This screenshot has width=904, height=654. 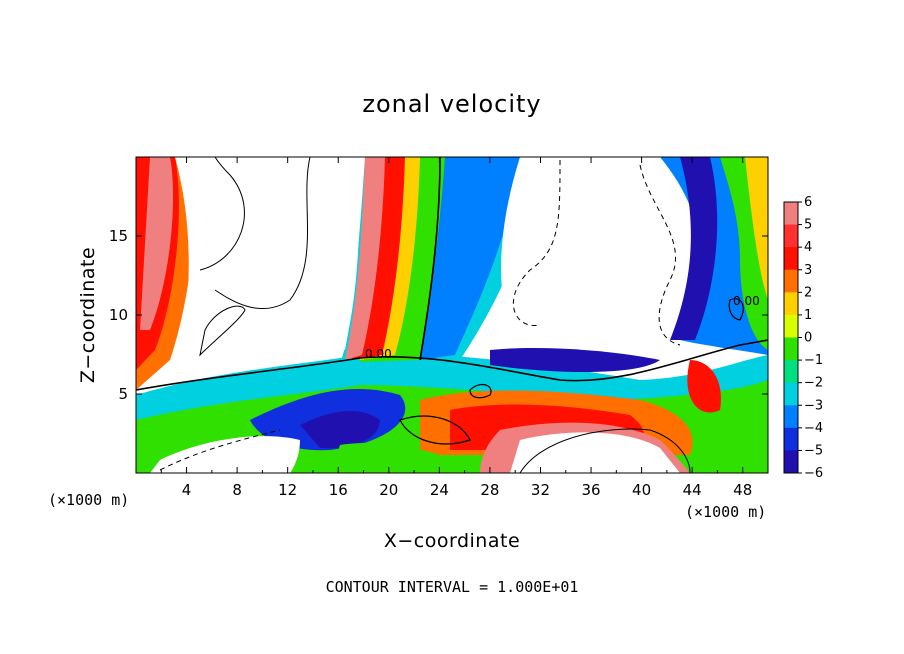 What do you see at coordinates (742, 490) in the screenshot?
I see `x-tick-label: 48` at bounding box center [742, 490].